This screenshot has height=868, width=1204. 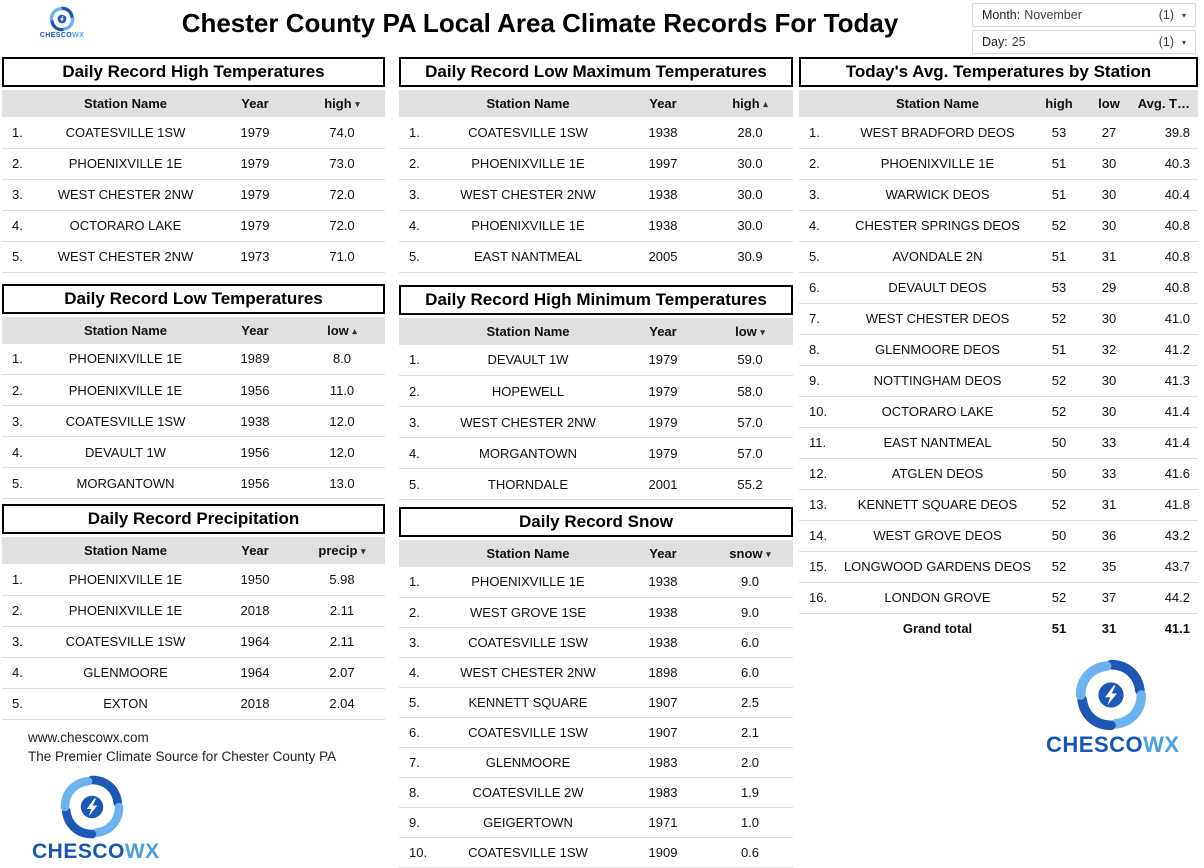 What do you see at coordinates (750, 164) in the screenshot?
I see `high-value: 30.0` at bounding box center [750, 164].